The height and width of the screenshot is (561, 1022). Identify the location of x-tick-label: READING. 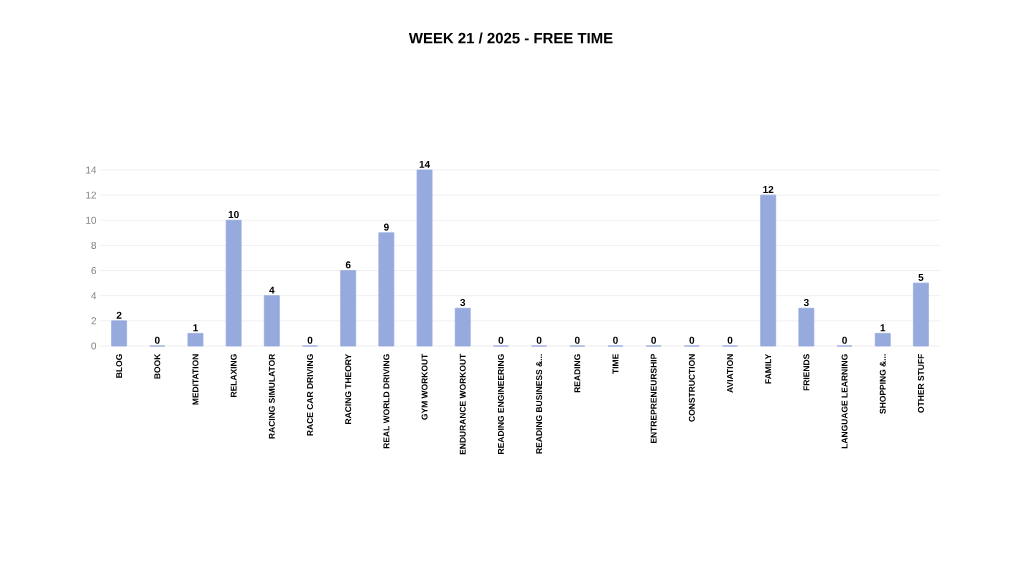
(577, 373).